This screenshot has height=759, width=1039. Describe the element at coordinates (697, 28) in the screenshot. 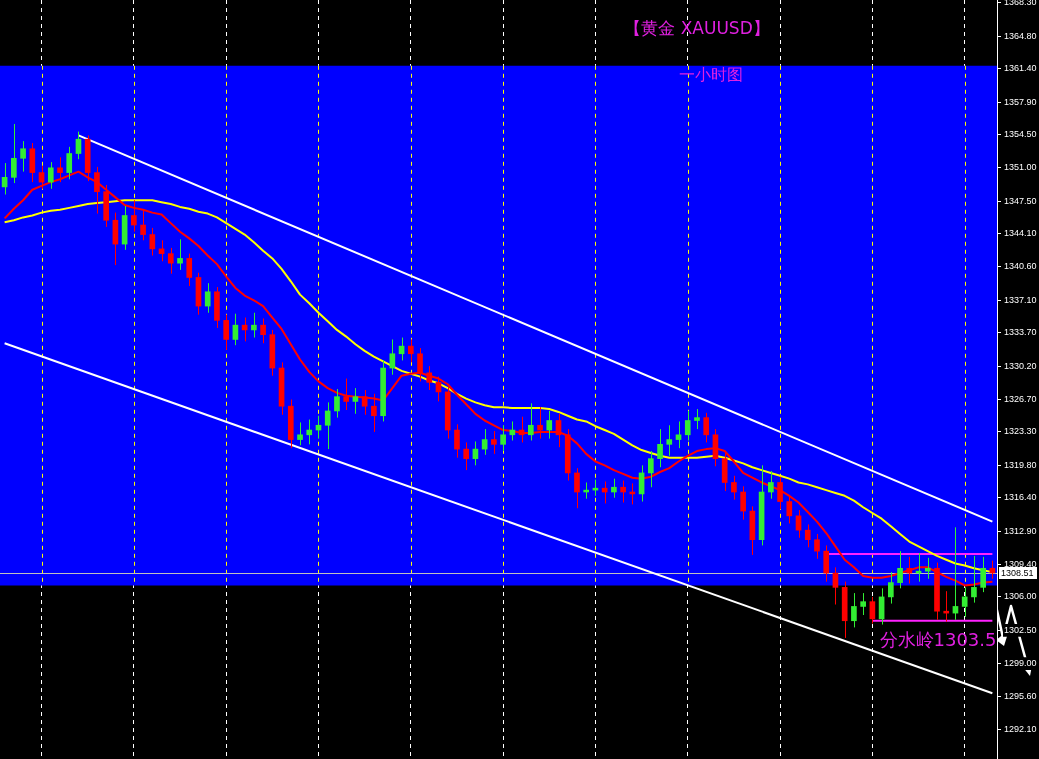

I see `text: 【黄金 XAUUSD】` at that location.